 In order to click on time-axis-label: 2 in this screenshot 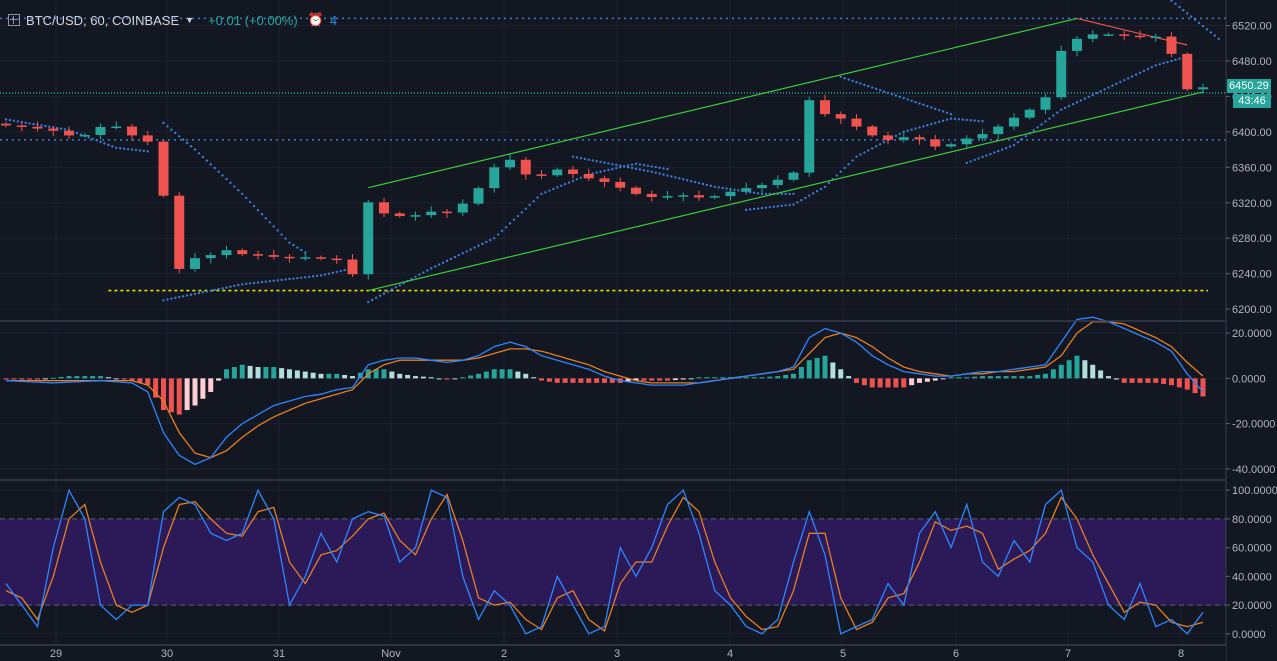, I will do `click(504, 654)`.